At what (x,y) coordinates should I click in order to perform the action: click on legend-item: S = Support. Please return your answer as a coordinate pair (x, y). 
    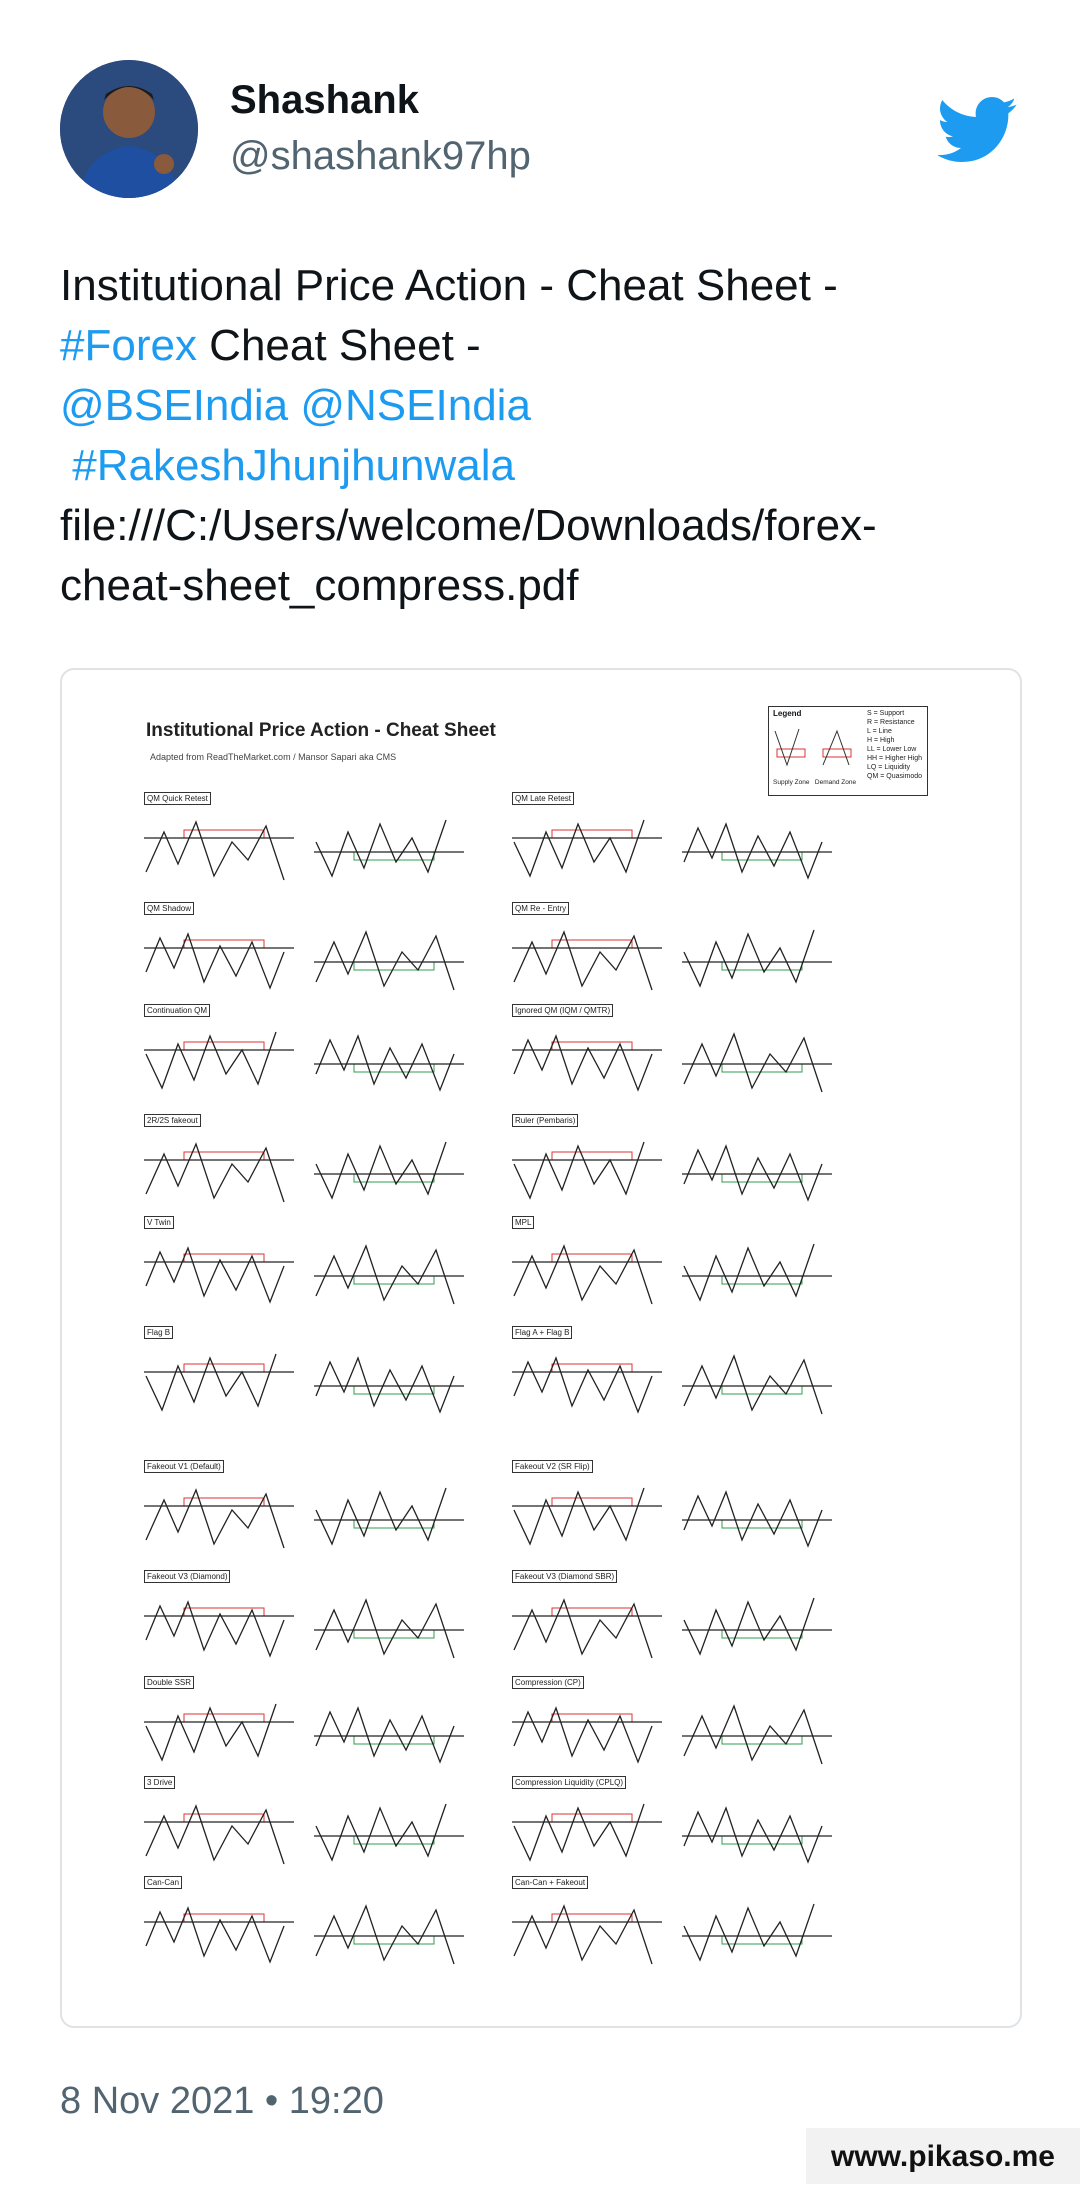
    Looking at the image, I should click on (886, 713).